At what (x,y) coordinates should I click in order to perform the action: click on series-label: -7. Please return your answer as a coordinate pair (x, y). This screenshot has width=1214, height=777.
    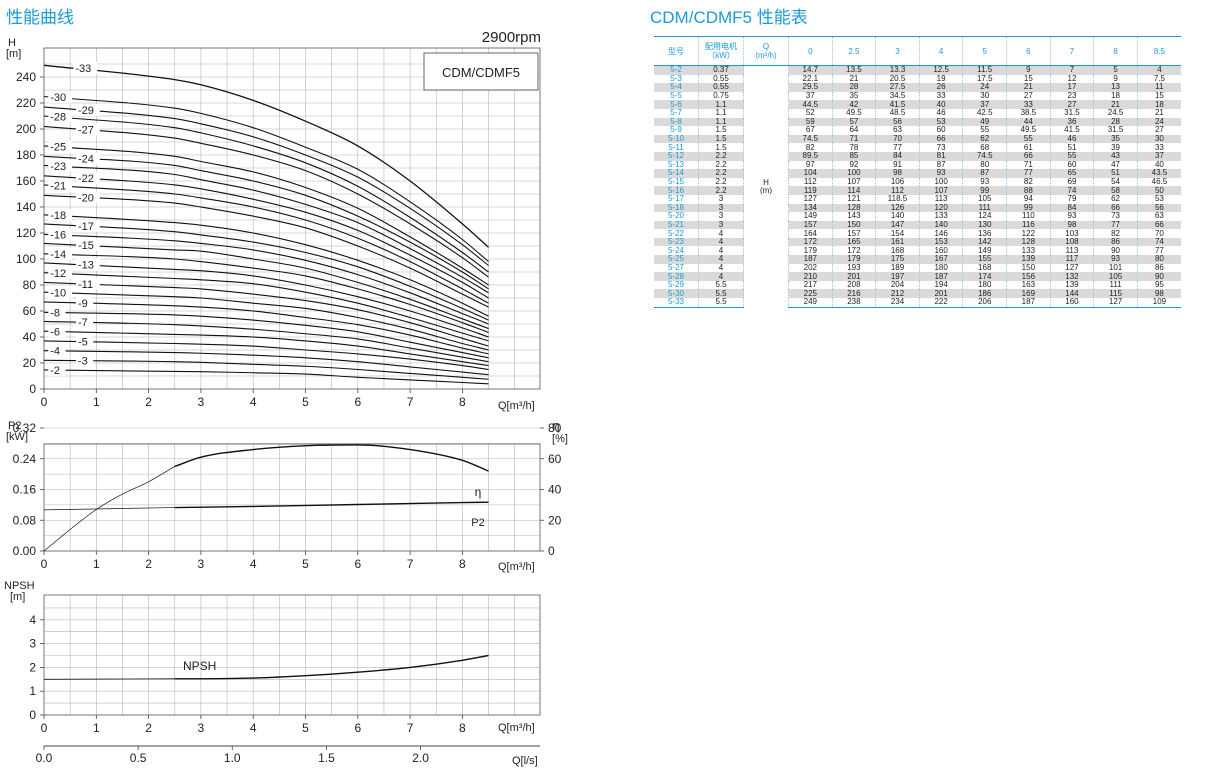
    Looking at the image, I should click on (83, 323).